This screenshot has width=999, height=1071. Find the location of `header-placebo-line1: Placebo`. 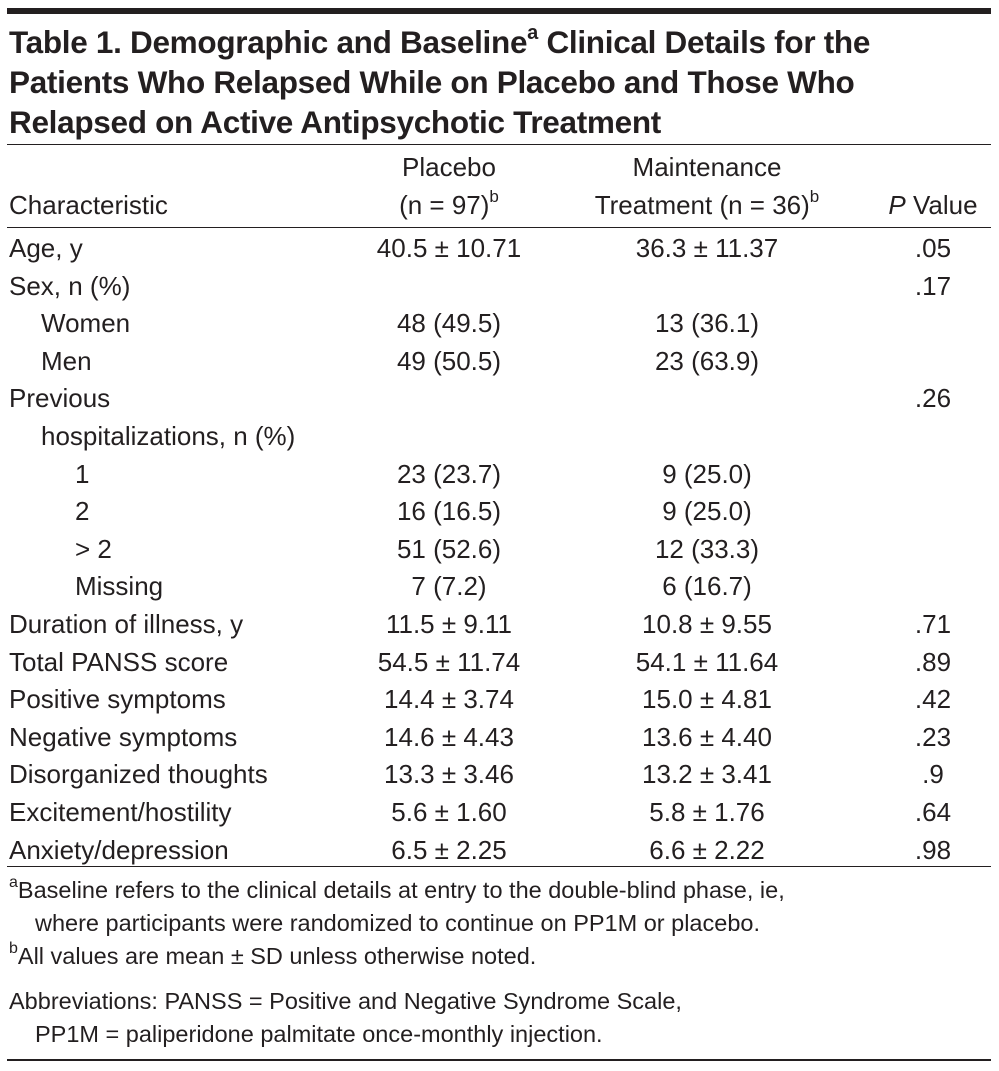

header-placebo-line1: Placebo is located at coordinates (449, 167).